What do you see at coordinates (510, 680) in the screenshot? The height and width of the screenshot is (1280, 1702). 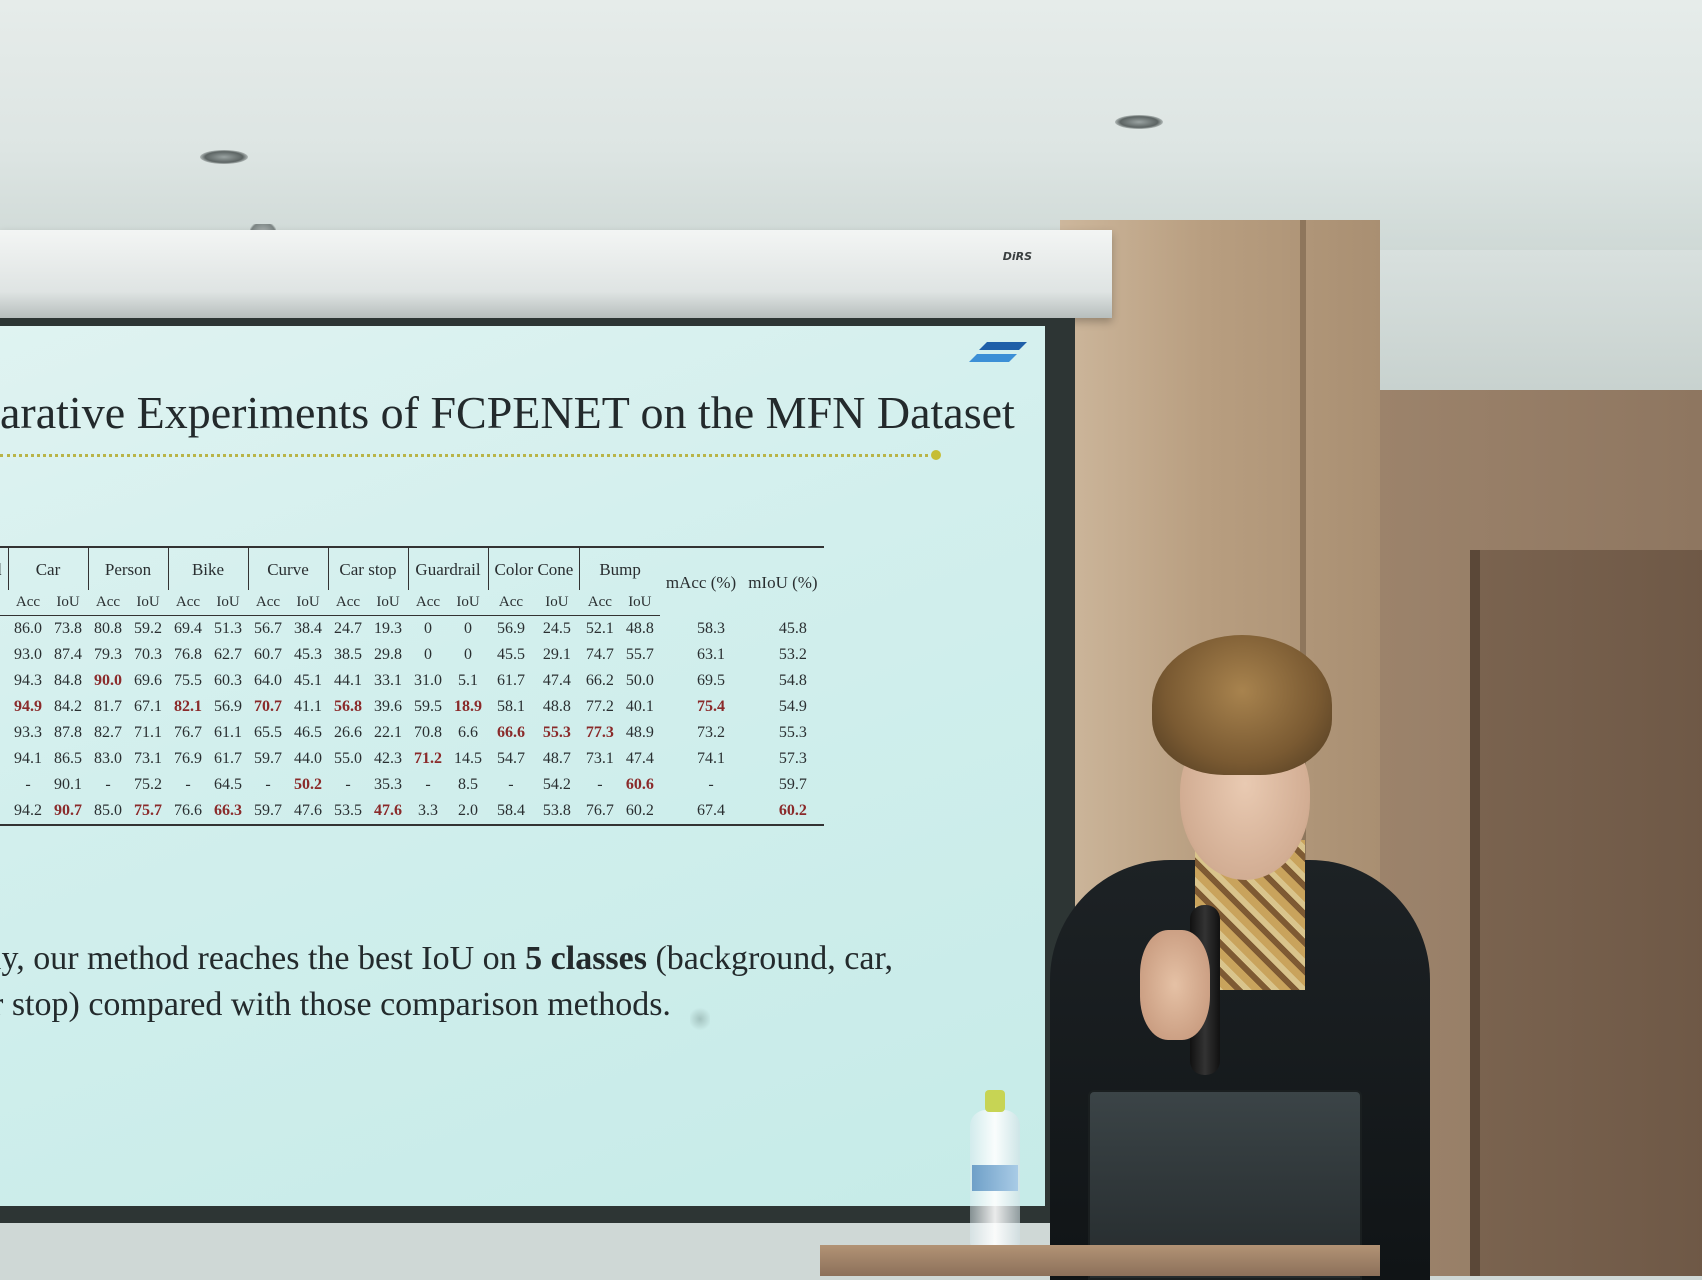 I see `table-cell: 61.7` at bounding box center [510, 680].